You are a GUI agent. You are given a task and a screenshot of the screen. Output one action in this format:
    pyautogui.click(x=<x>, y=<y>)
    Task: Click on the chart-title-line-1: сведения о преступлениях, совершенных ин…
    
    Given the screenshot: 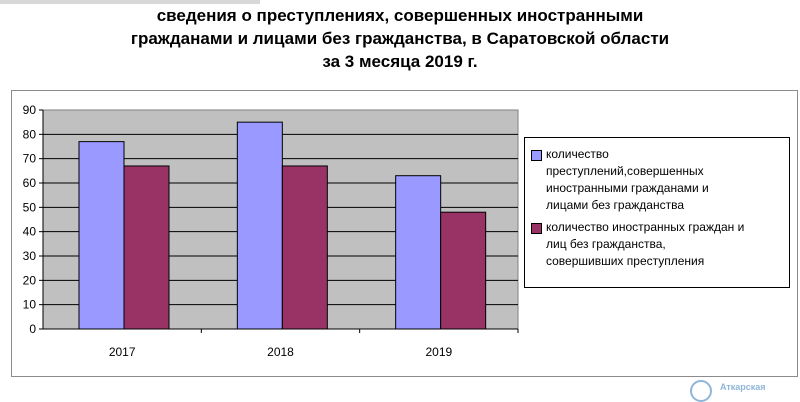 What is the action you would take?
    pyautogui.click(x=400, y=15)
    